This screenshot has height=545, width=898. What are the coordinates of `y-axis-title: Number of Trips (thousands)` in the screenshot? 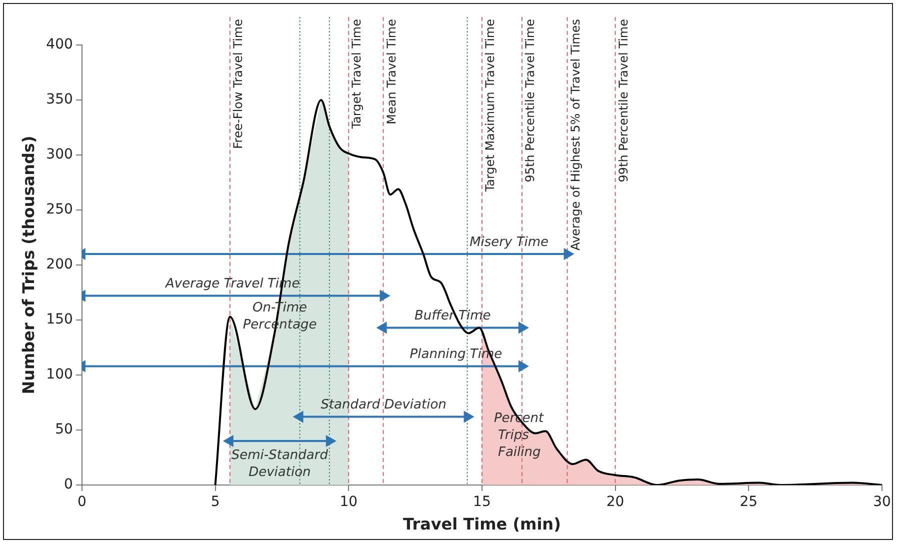 It's located at (28, 265).